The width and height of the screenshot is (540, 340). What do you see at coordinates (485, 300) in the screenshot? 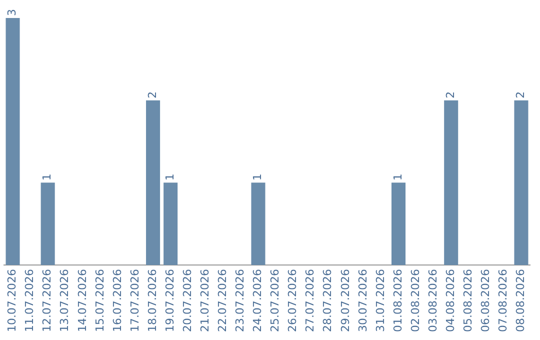
I see `x-tick-label: 06.08.2026` at bounding box center [485, 300].